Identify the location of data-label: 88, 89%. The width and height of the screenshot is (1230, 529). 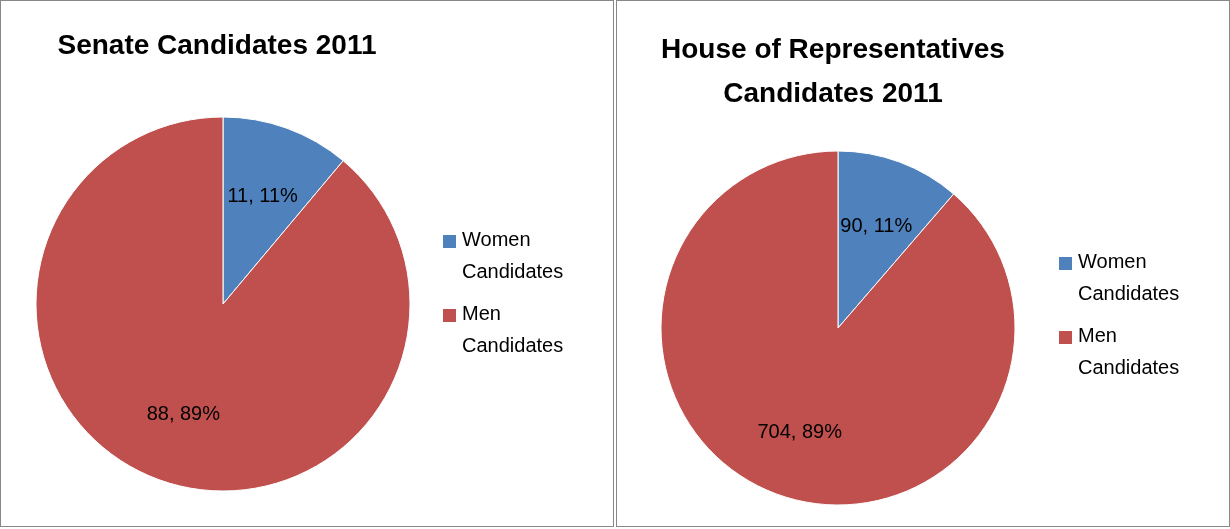
(183, 412).